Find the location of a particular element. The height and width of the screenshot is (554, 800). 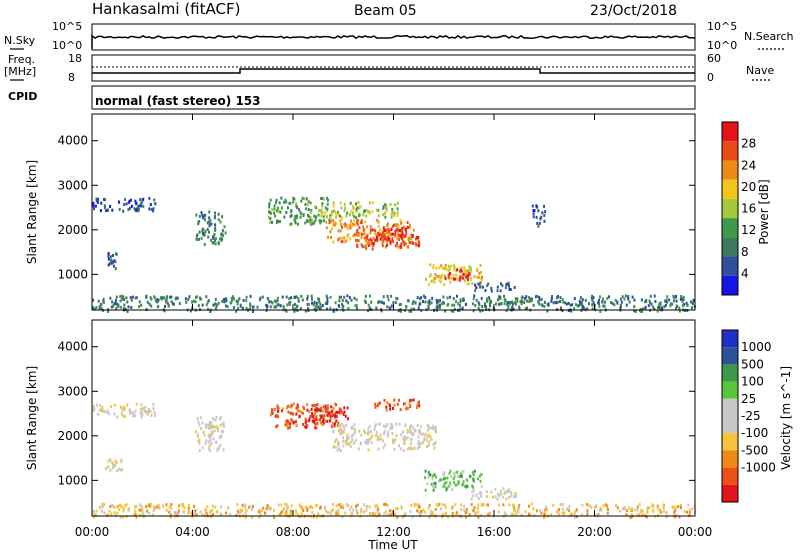

velocity-colorbar-tick: -500 is located at coordinates (754, 450).